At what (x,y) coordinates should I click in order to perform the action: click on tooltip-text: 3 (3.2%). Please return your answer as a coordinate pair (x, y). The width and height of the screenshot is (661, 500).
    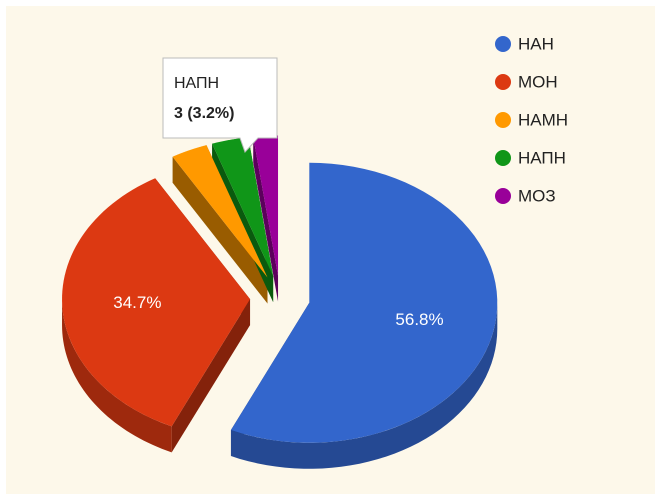
    Looking at the image, I should click on (204, 113).